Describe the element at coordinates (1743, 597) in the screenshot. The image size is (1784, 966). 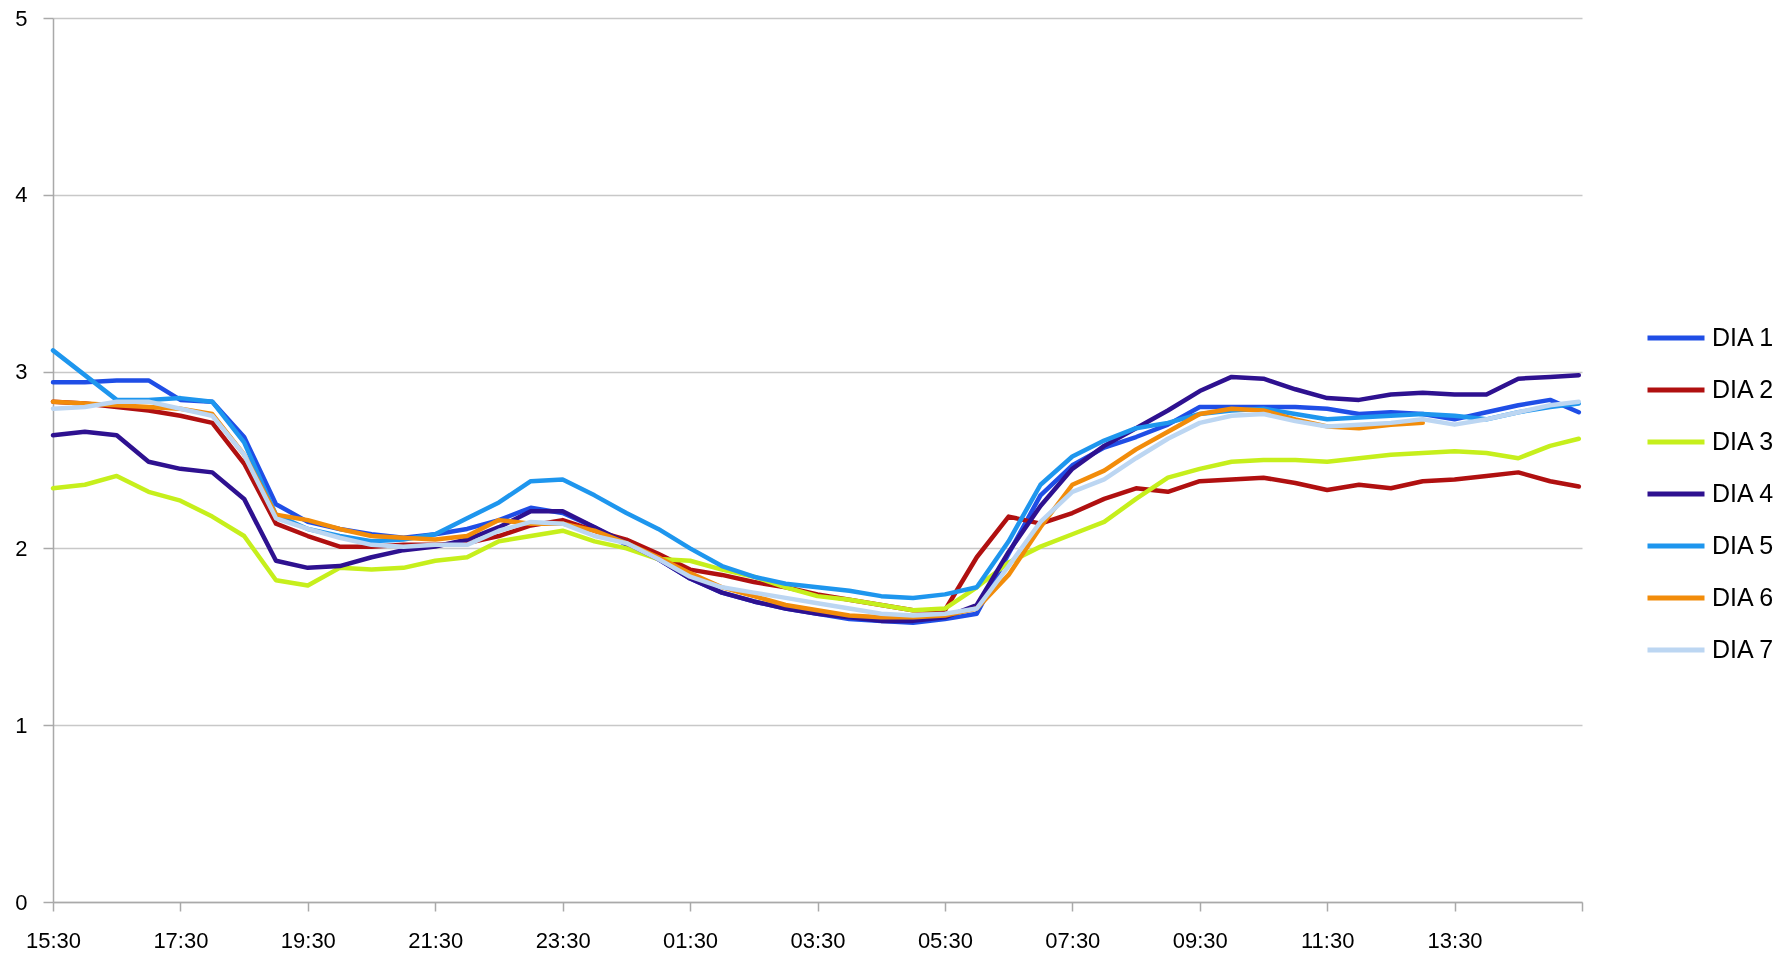
I see `legend-label: DIA 6` at that location.